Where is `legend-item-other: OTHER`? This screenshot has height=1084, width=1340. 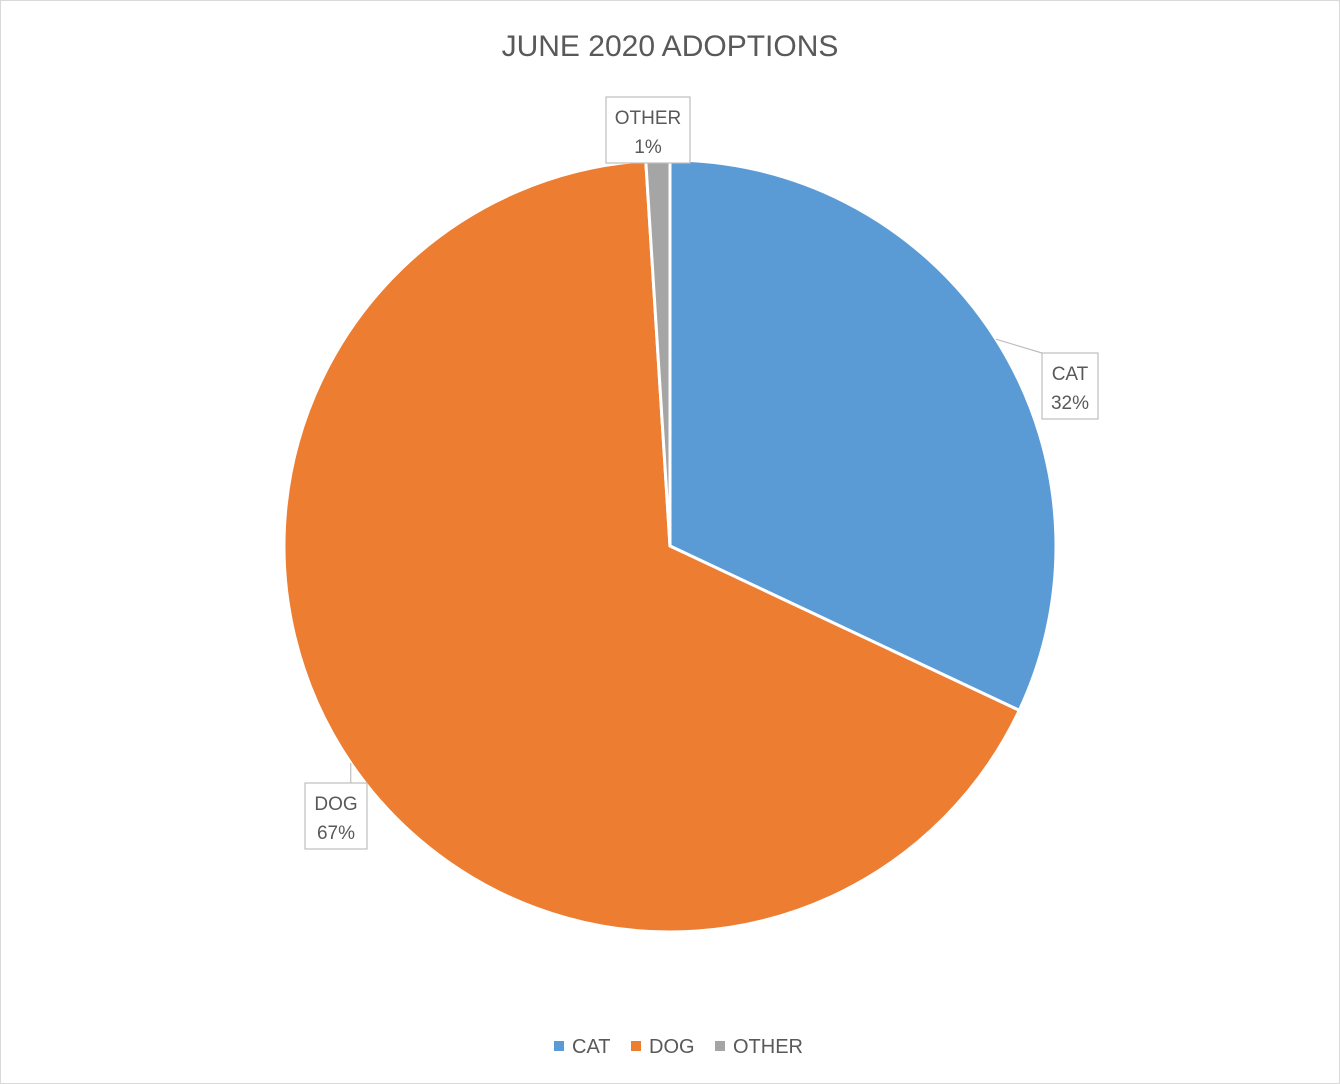 legend-item-other: OTHER is located at coordinates (759, 1047).